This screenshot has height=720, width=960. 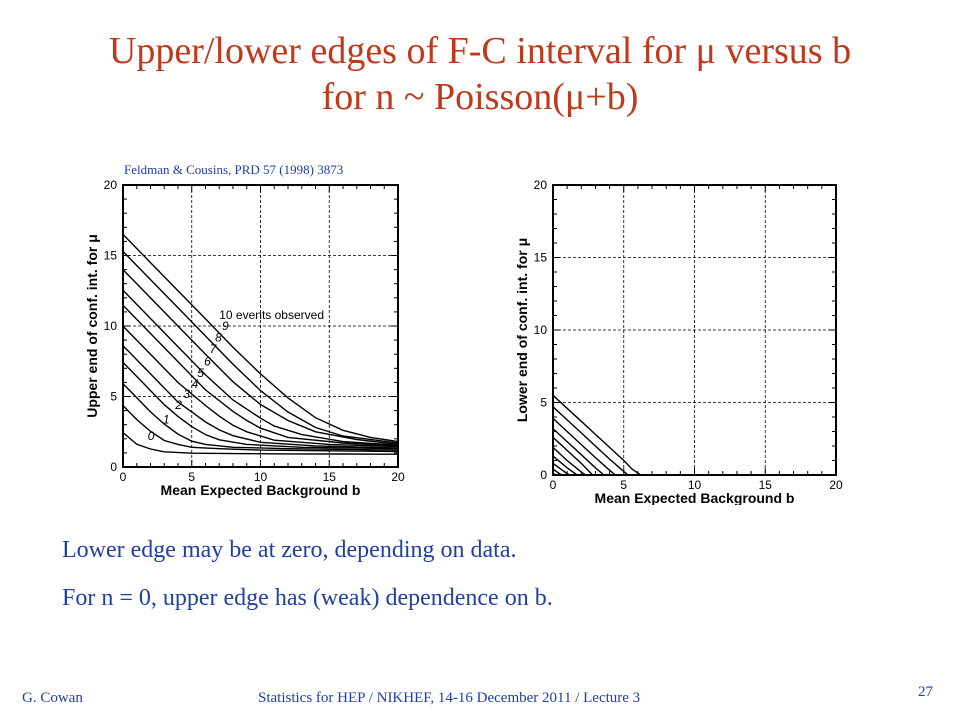 What do you see at coordinates (271, 315) in the screenshot?
I see `chart-annotation: 10 events observed` at bounding box center [271, 315].